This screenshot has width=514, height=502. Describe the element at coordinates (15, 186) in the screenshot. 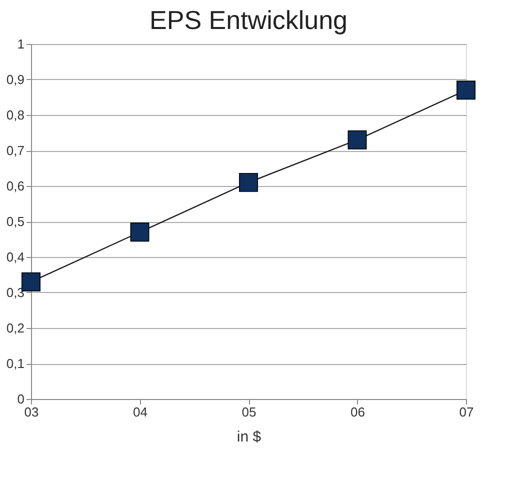

I see `y-tick-label: 0,6` at that location.